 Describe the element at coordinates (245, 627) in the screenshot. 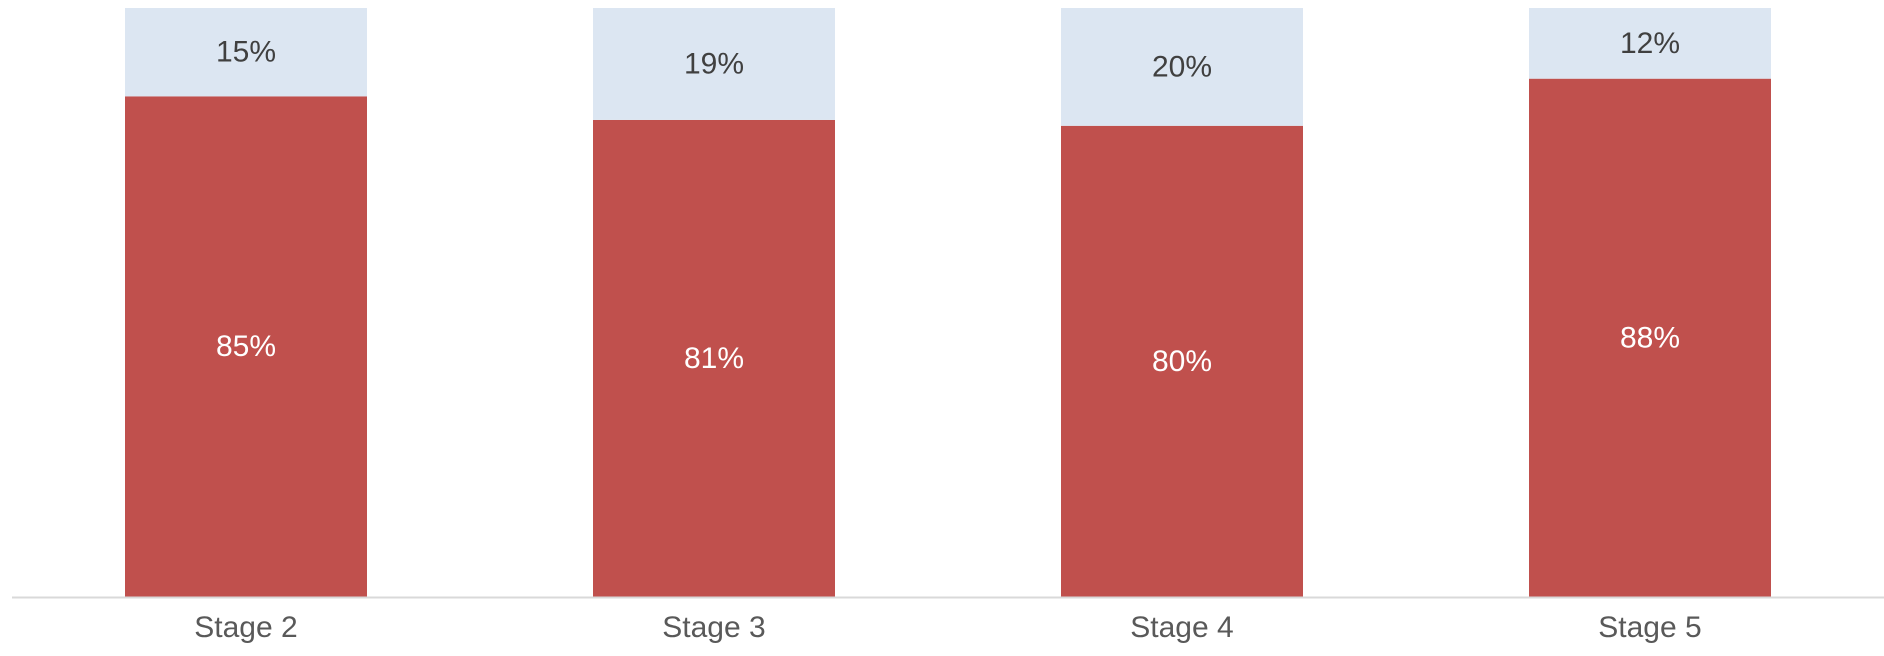

I see `x-tick-label-stage-2: Stage 2` at that location.